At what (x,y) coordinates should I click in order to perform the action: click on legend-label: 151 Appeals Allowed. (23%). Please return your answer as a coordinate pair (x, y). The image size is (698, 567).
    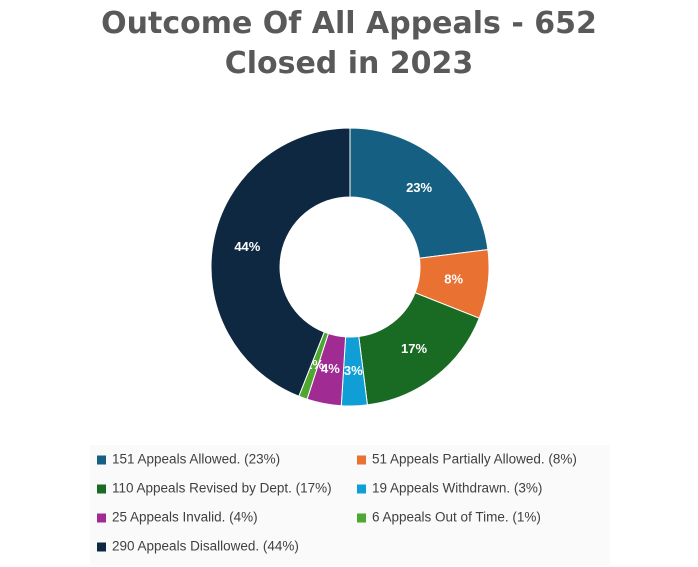
    Looking at the image, I should click on (196, 459).